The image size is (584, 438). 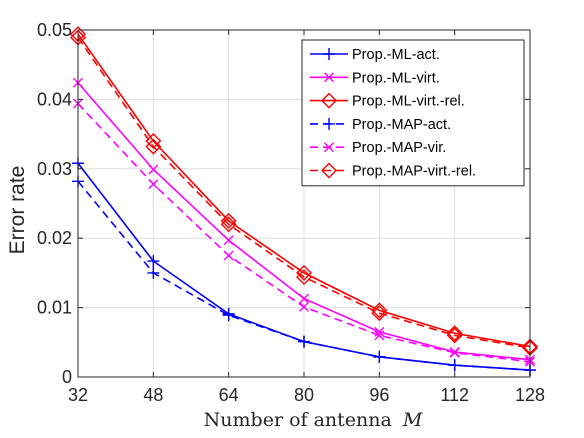 I want to click on legend-item: Prop.-MAP-vir., so click(x=378, y=148).